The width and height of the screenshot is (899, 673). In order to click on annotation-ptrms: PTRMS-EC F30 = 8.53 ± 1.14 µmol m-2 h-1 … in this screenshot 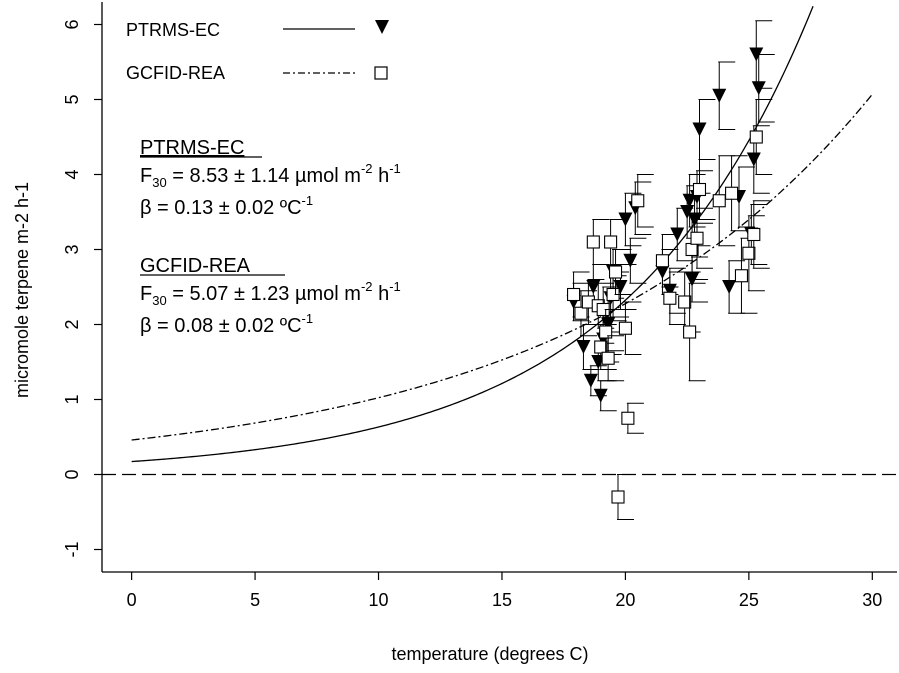, I will do `click(270, 178)`.